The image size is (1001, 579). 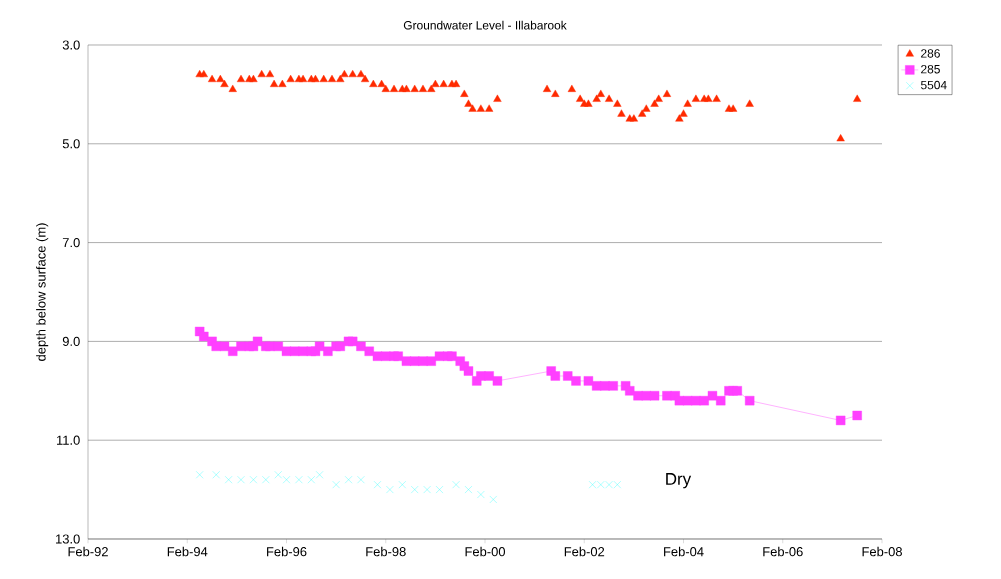 What do you see at coordinates (187, 551) in the screenshot?
I see `x-tick-label: Feb-94` at bounding box center [187, 551].